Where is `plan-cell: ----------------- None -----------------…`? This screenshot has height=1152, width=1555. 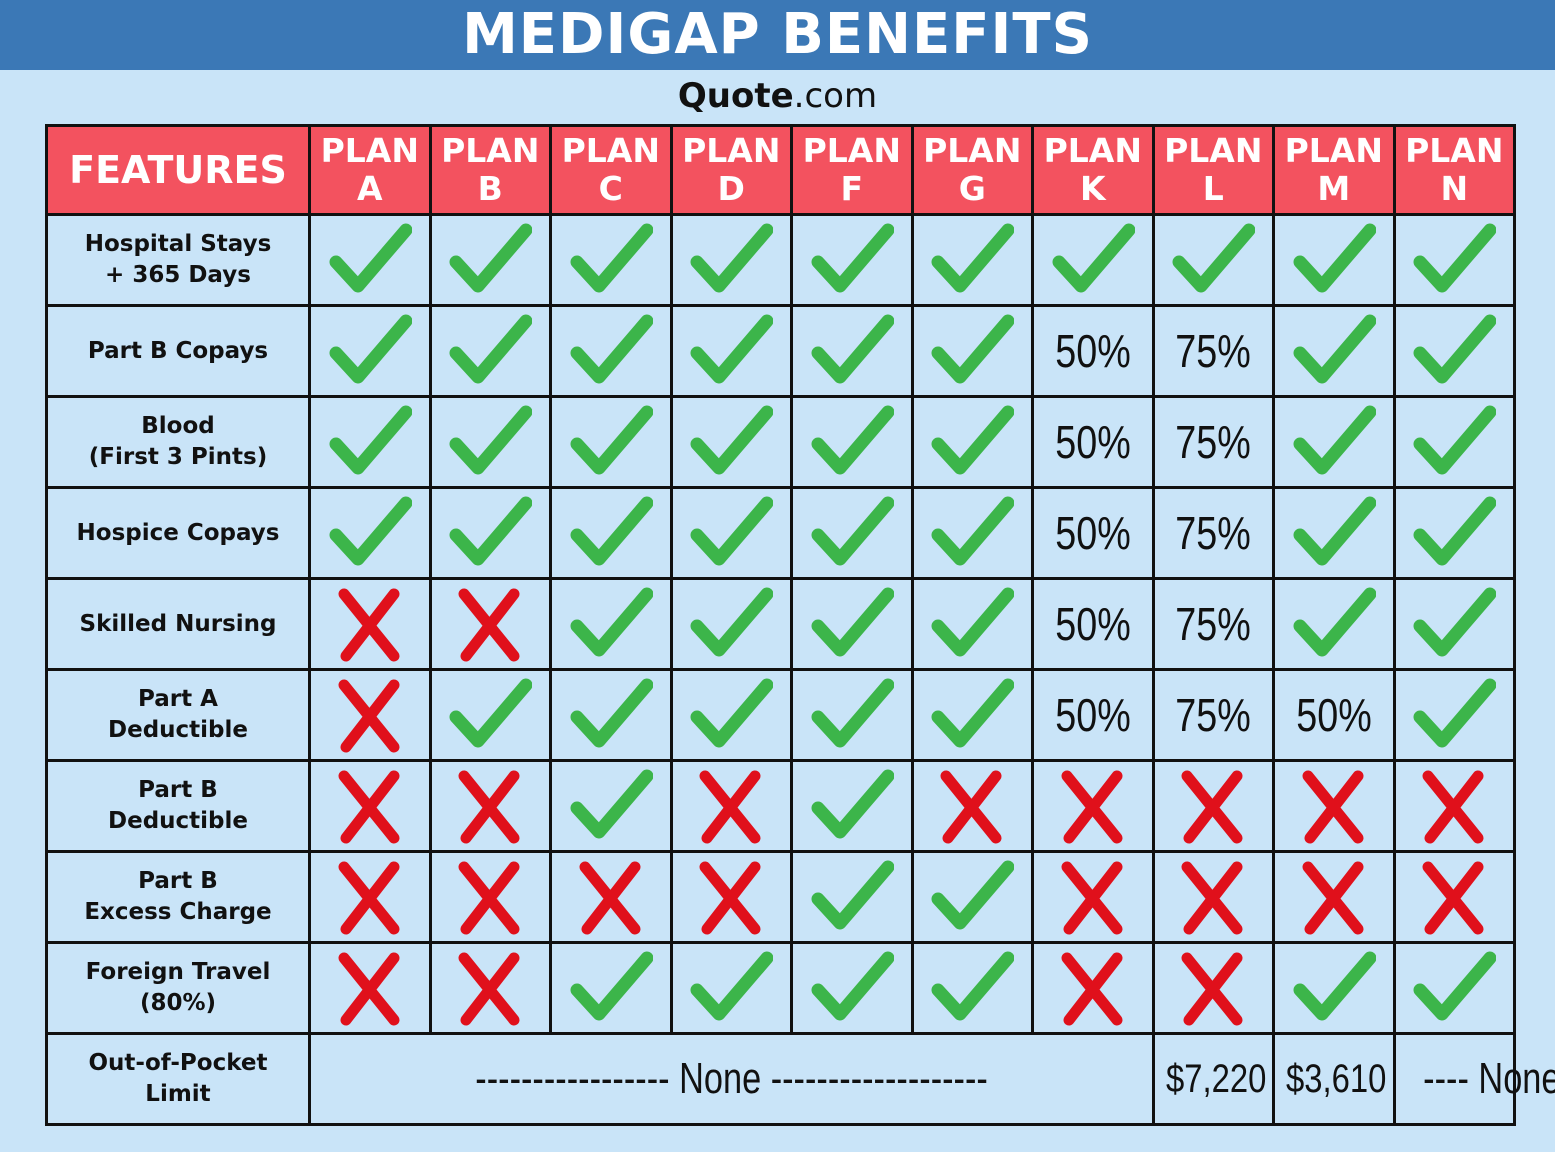 plan-cell: ----------------- None -----------------… is located at coordinates (731, 1079).